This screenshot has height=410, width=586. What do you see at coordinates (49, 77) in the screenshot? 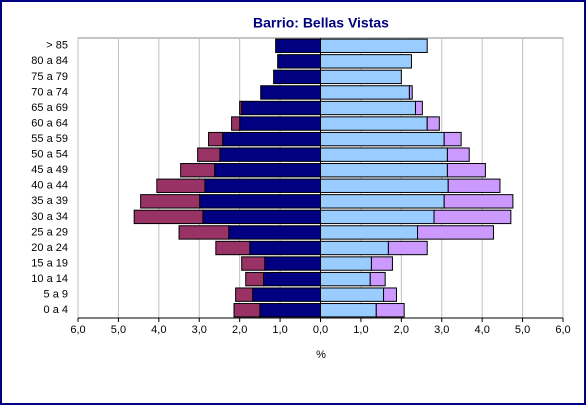
I see `y-tick-label: 75 a 79` at bounding box center [49, 77].